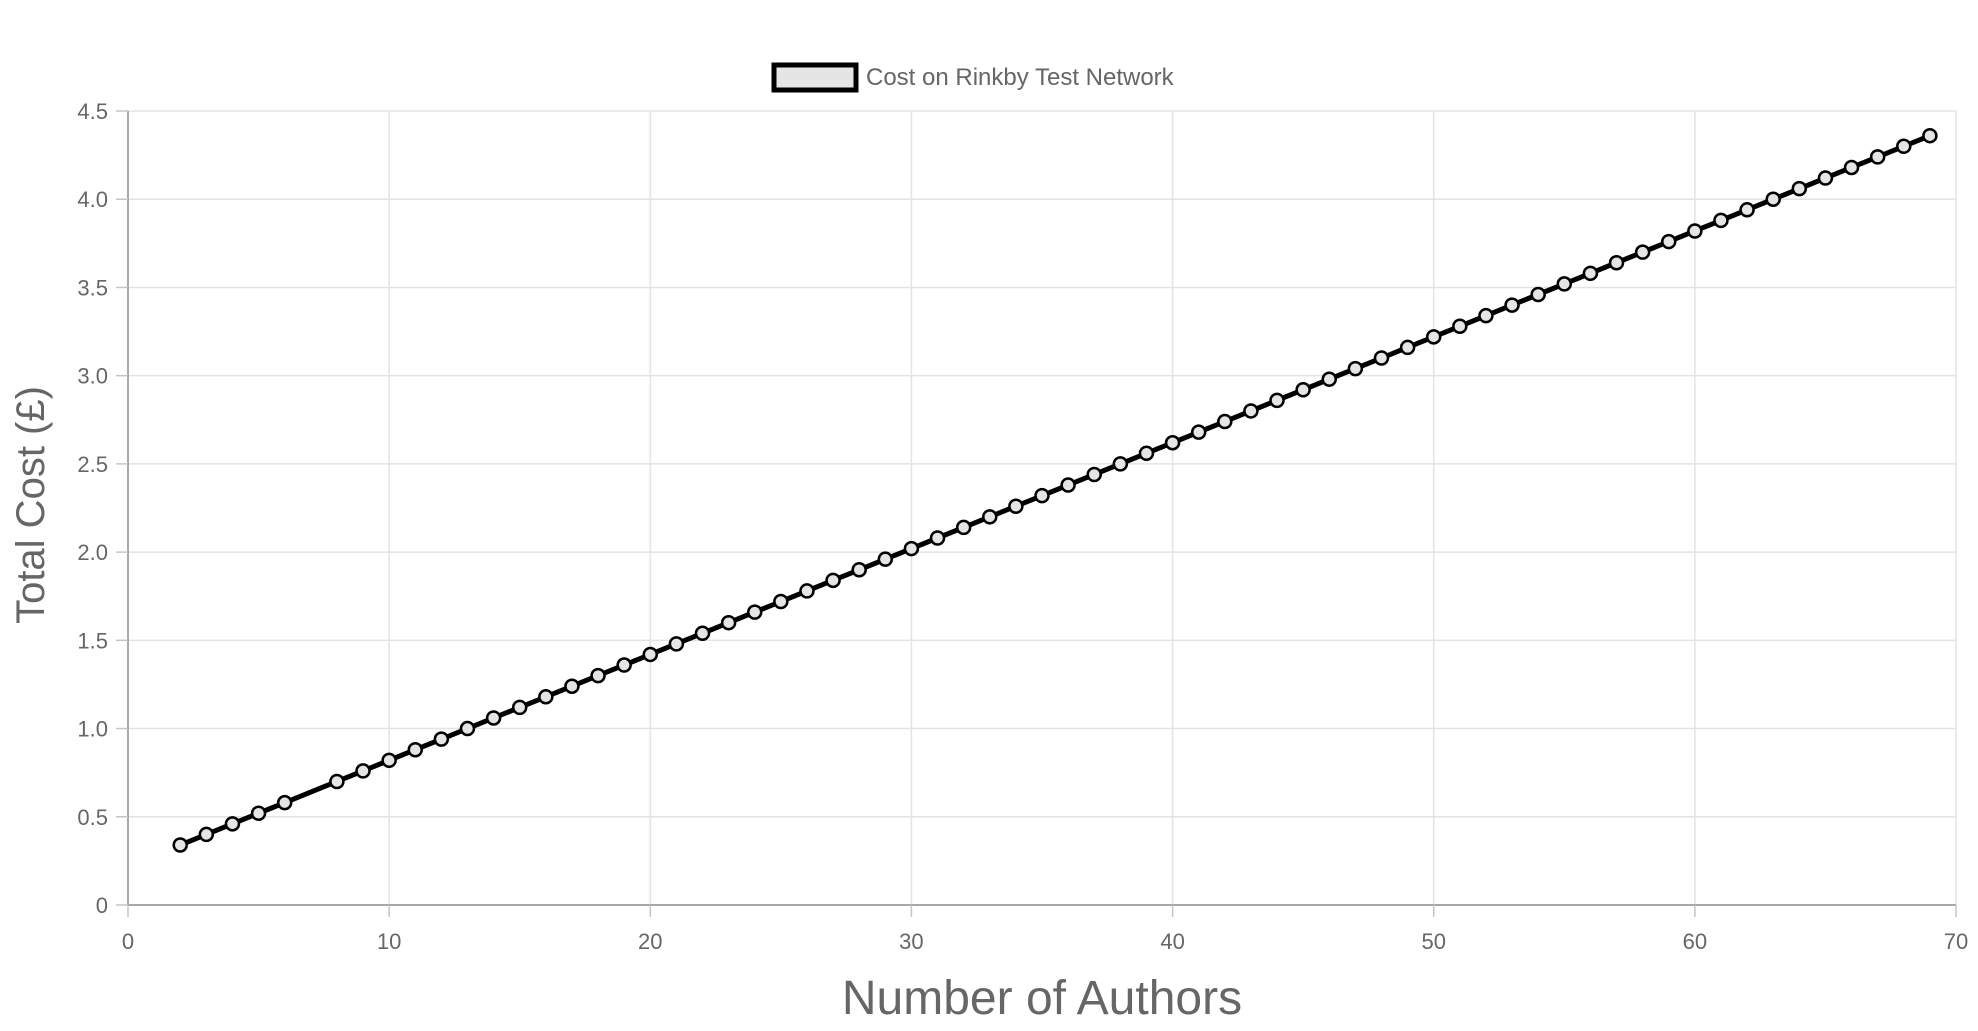  I want to click on x-tick-label: 40, so click(1172, 941).